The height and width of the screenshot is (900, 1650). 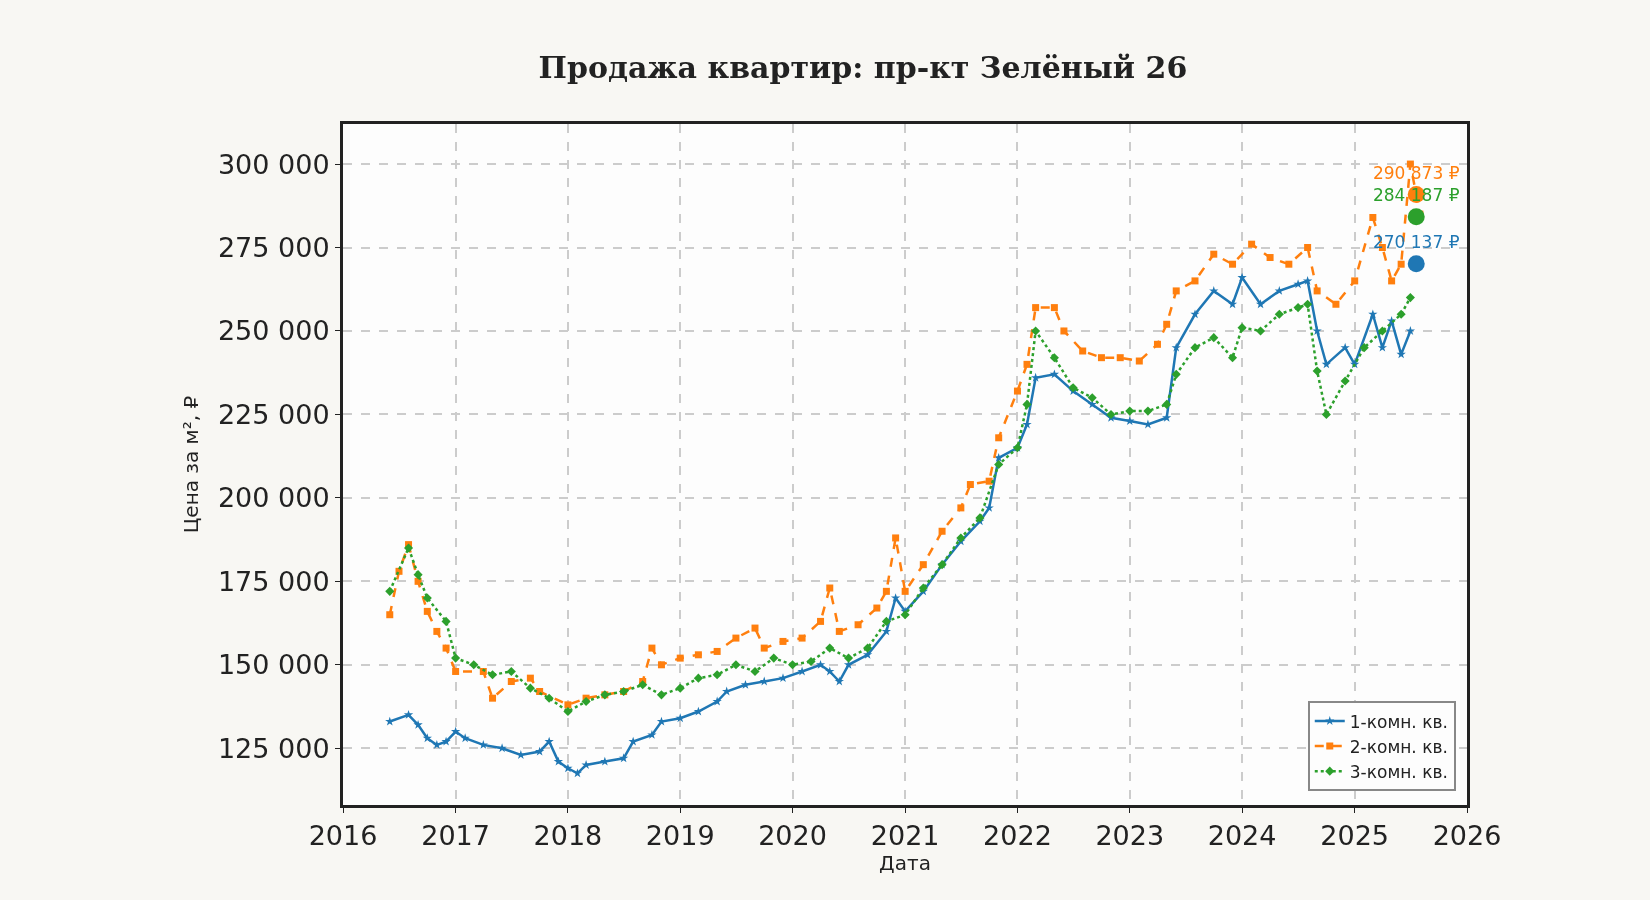 I want to click on x-tick-label: 2016, so click(x=343, y=836).